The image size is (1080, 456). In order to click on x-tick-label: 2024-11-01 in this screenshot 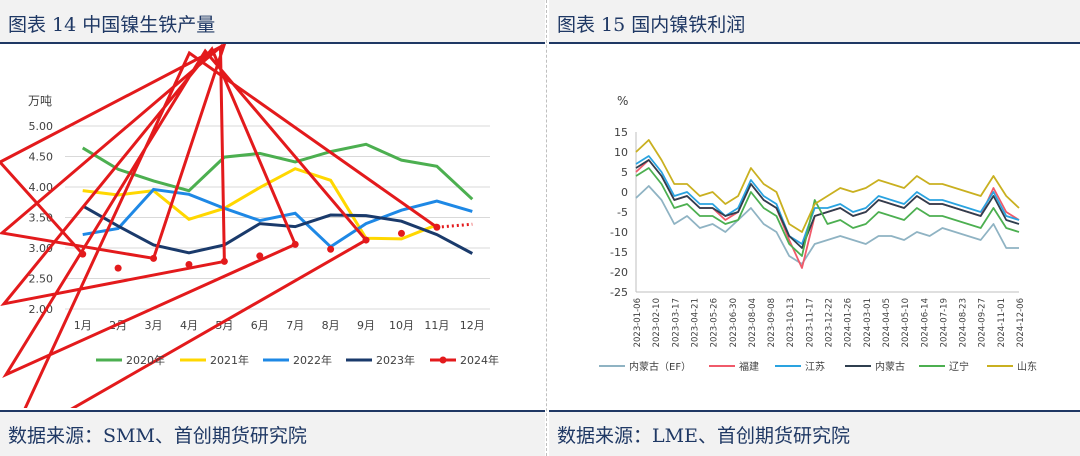, I will do `click(1002, 322)`.